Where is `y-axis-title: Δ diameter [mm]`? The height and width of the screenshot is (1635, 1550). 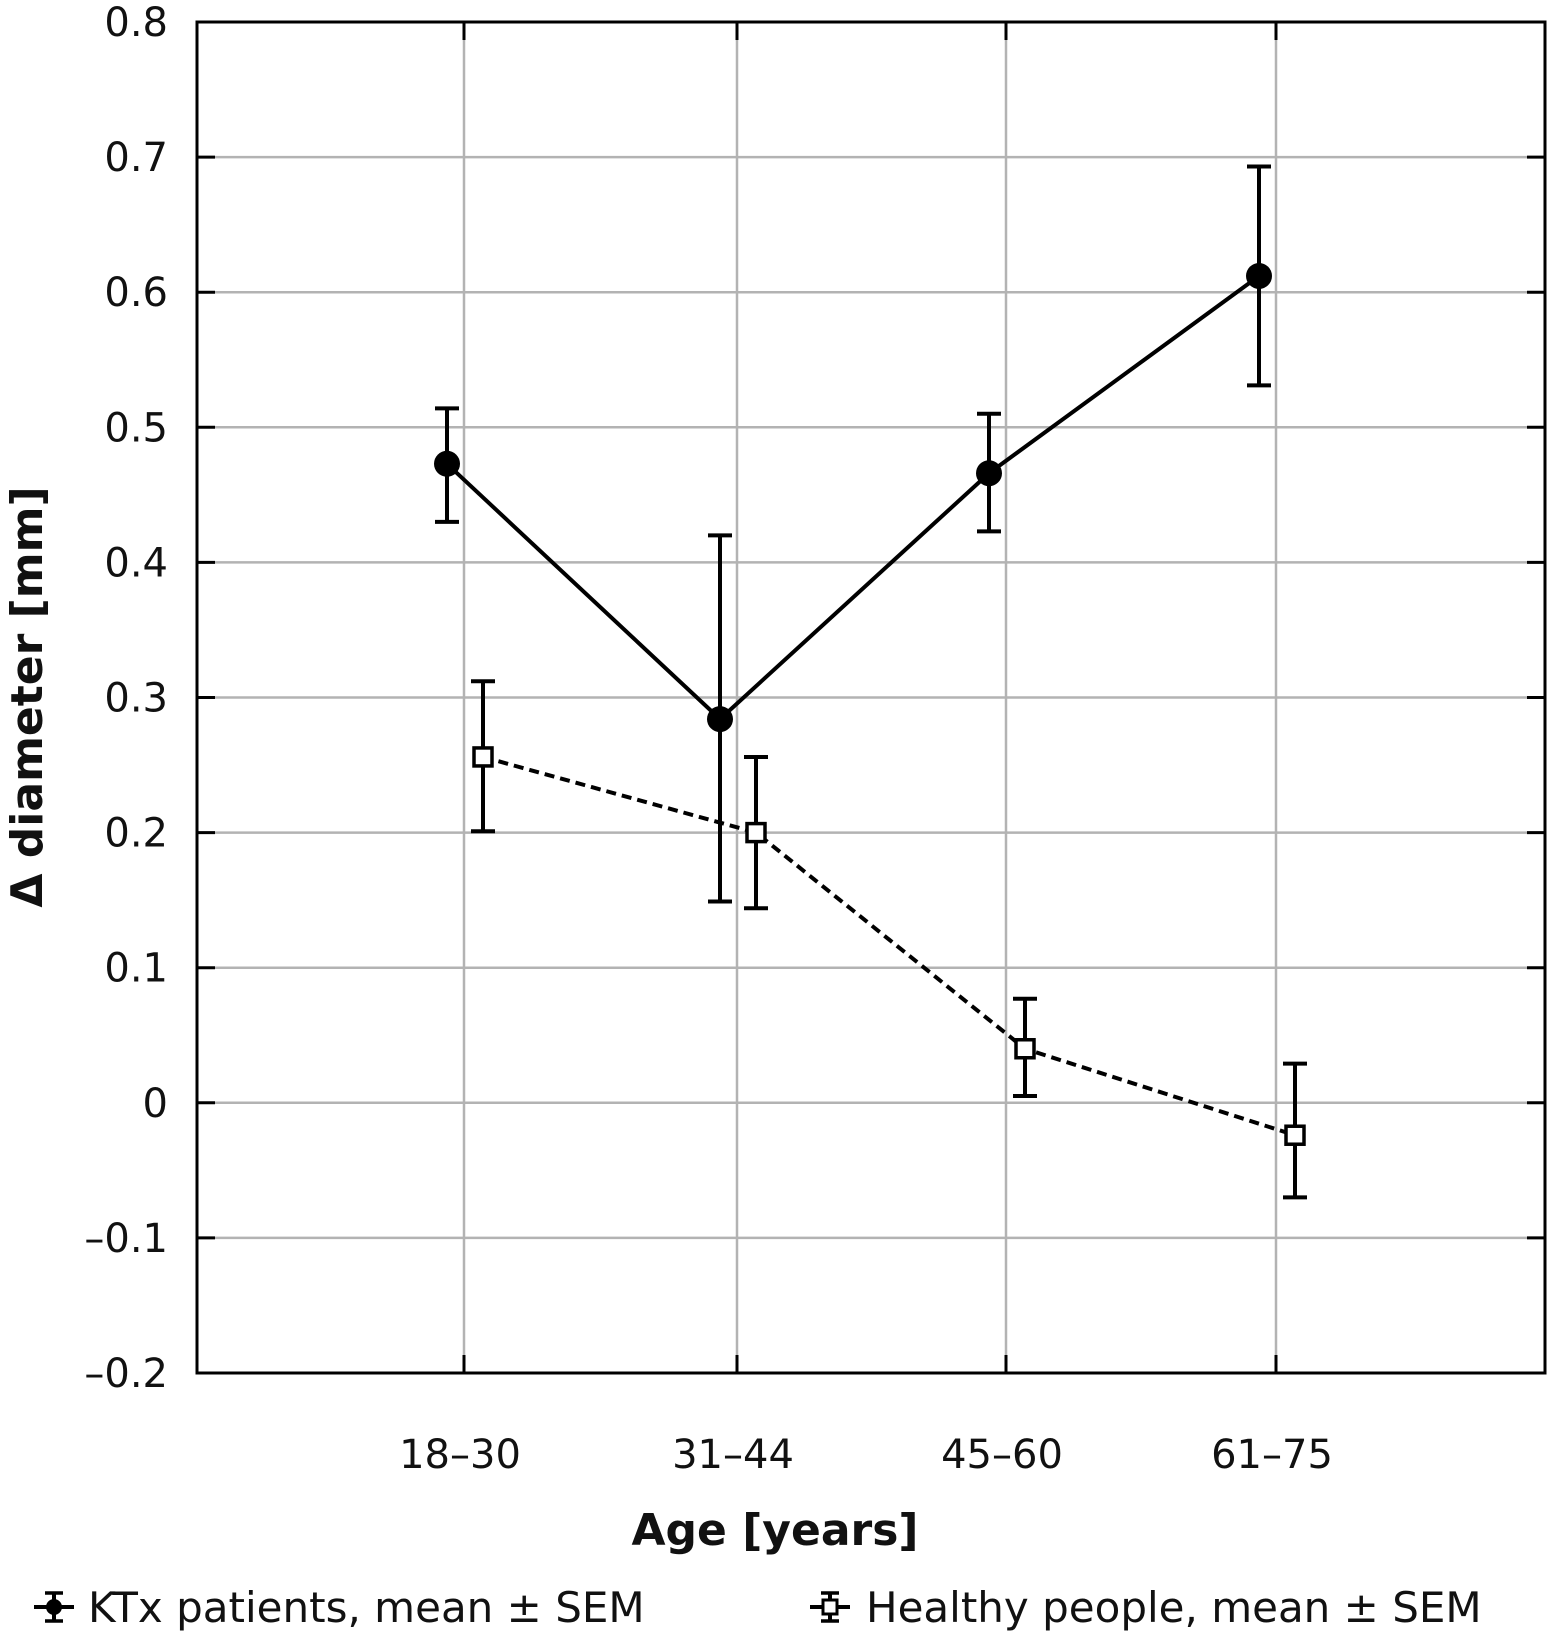
y-axis-title: Δ diameter [mm] is located at coordinates (27, 696).